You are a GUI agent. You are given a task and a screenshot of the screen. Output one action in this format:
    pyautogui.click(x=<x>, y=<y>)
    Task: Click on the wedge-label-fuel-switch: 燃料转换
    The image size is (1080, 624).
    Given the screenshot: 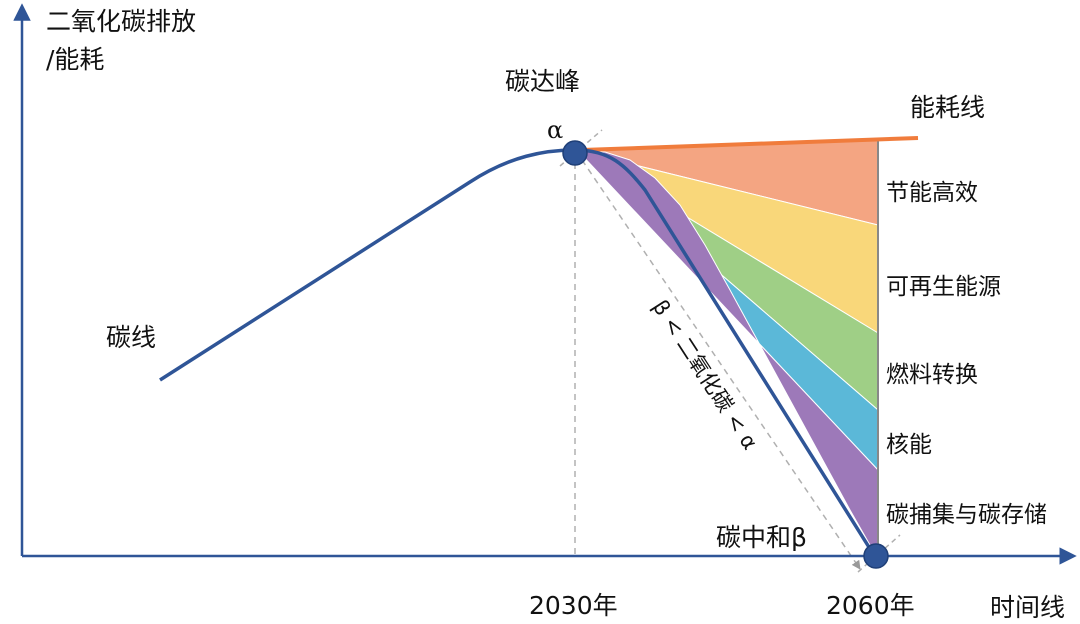 What is the action you would take?
    pyautogui.click(x=932, y=375)
    